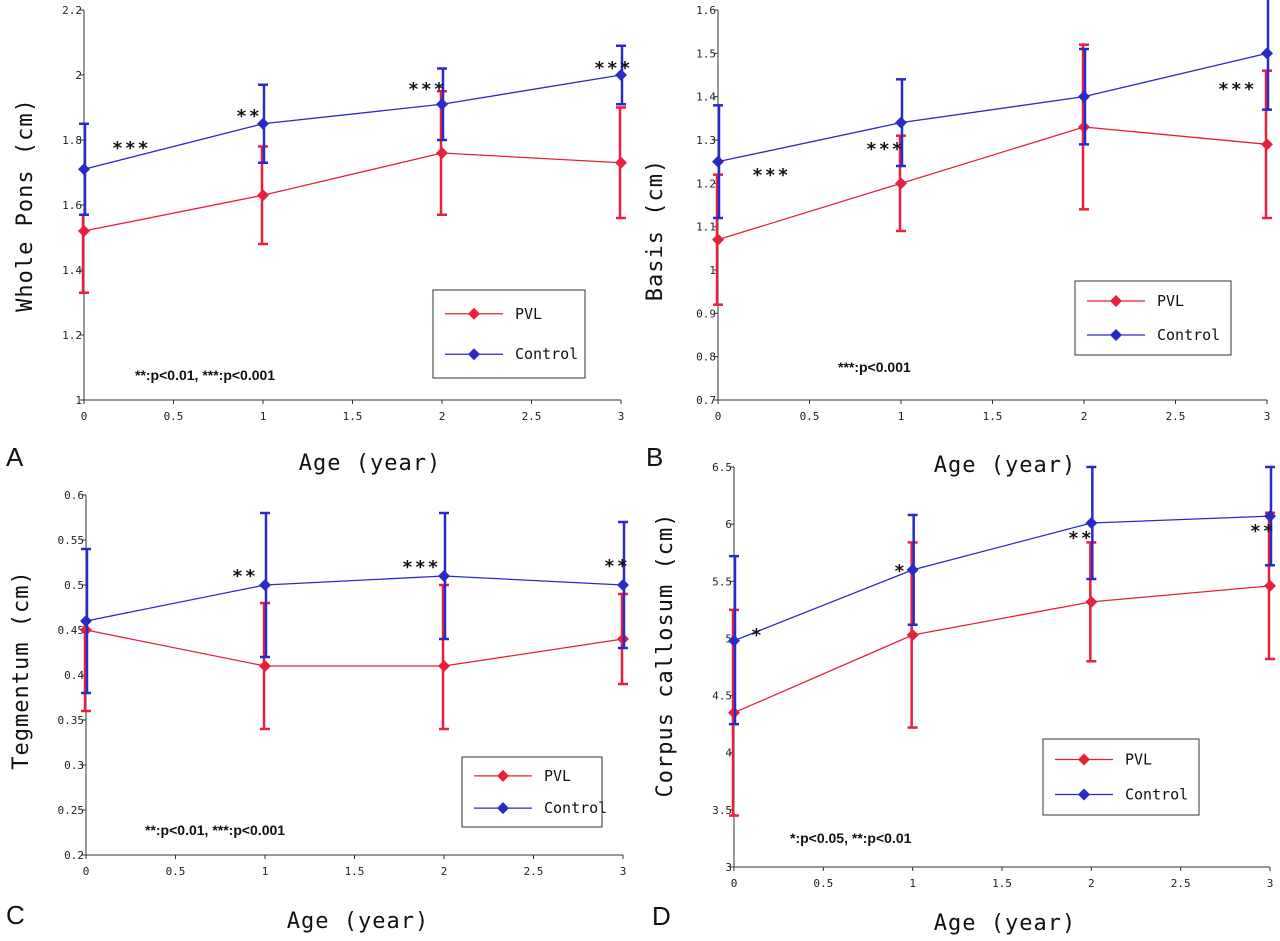 Image resolution: width=1280 pixels, height=941 pixels. Describe the element at coordinates (78, 75) in the screenshot. I see `y-tick-label: 2` at that location.